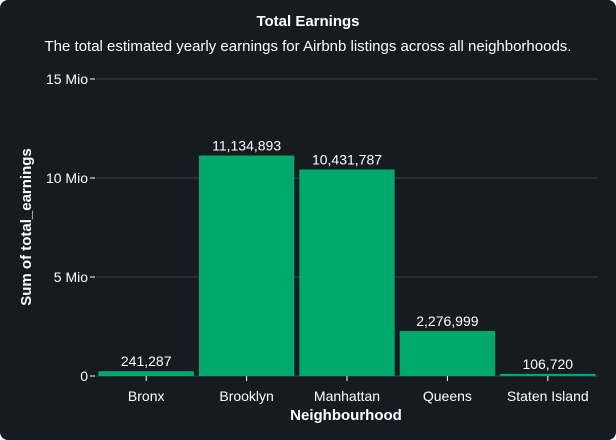 The width and height of the screenshot is (616, 440). Describe the element at coordinates (67, 79) in the screenshot. I see `y-tick-label: 15 Mio` at that location.